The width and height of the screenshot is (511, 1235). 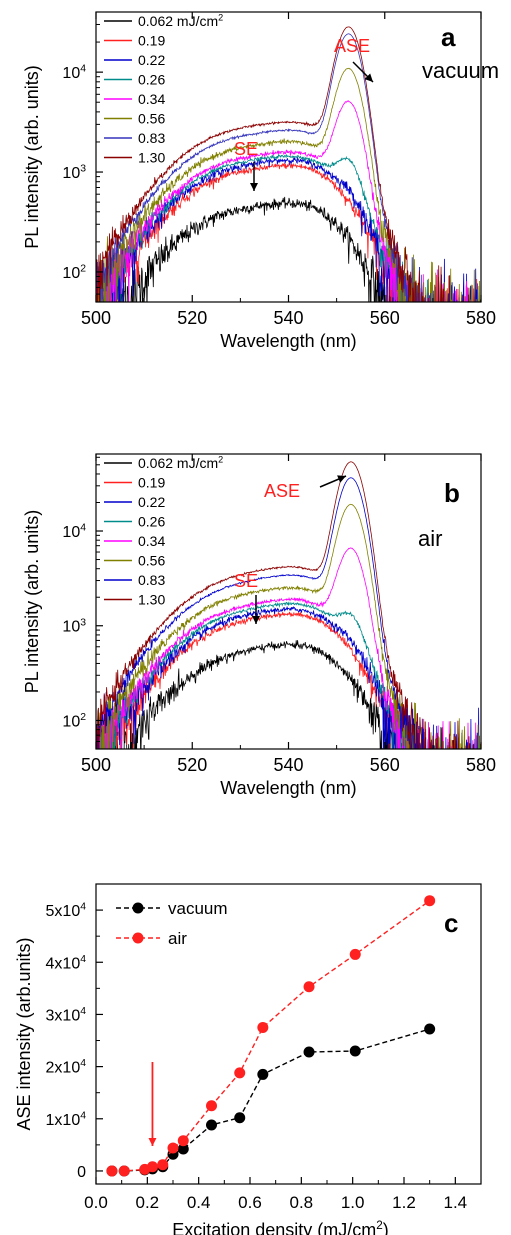 What do you see at coordinates (96, 318) in the screenshot?
I see `panel-a-x-tick-label: 500` at bounding box center [96, 318].